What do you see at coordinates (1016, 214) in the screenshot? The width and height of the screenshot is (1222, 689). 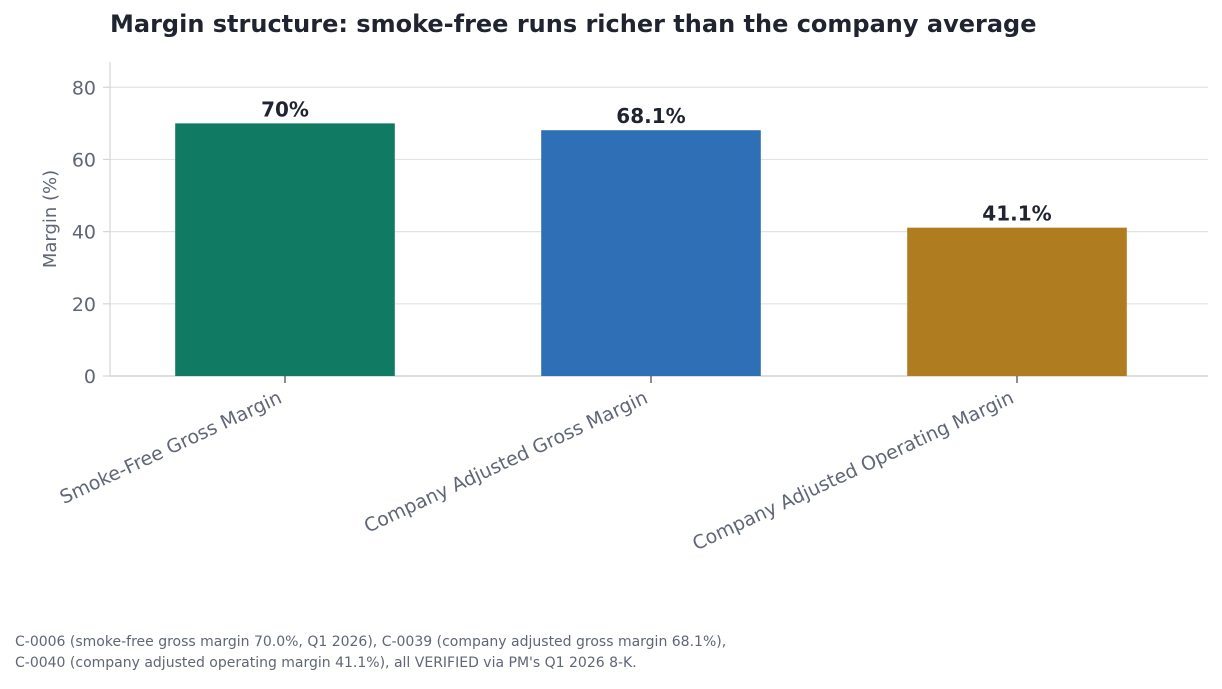 I see `bar-value-label: 41.1%` at bounding box center [1016, 214].